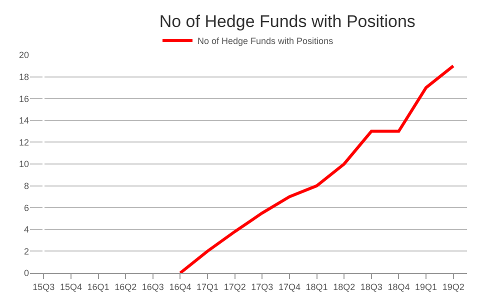 The width and height of the screenshot is (479, 303). Describe the element at coordinates (287, 22) in the screenshot. I see `chart-title: No of Hedge Funds with Positions` at that location.